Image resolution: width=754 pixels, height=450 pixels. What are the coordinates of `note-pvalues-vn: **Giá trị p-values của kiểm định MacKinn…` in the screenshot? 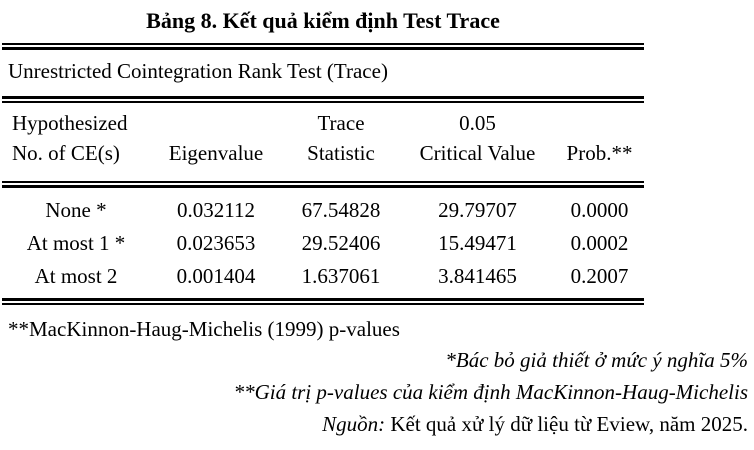 It's located at (490, 392).